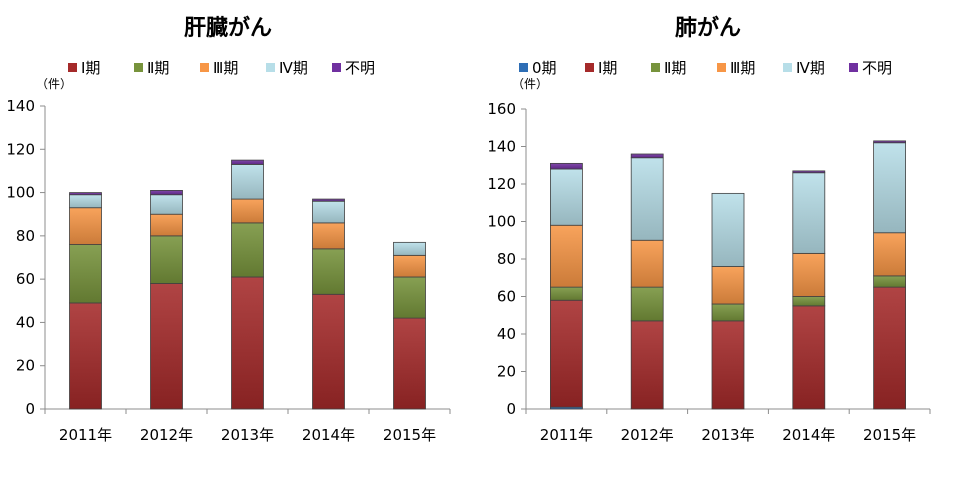  Describe the element at coordinates (810, 68) in the screenshot. I see `legend-label: Ⅳ期` at that location.